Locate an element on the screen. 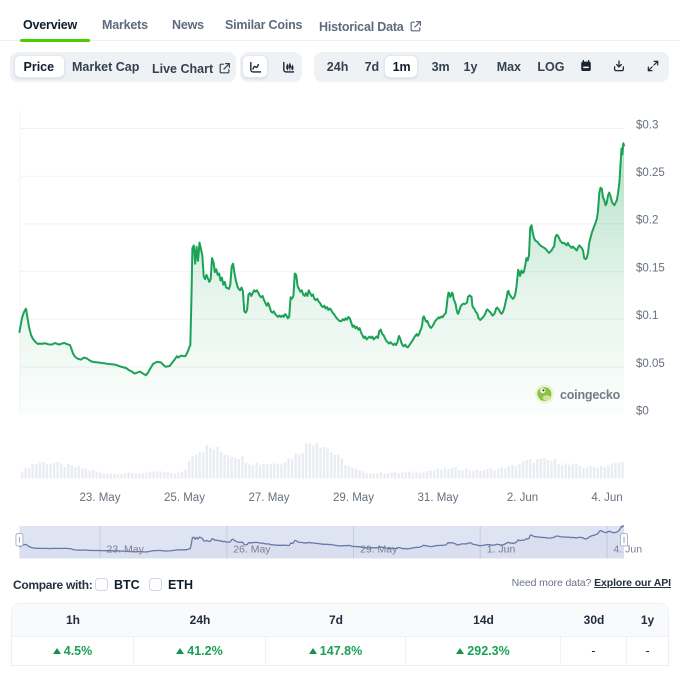  svg-text: 1. Jun is located at coordinates (501, 550).